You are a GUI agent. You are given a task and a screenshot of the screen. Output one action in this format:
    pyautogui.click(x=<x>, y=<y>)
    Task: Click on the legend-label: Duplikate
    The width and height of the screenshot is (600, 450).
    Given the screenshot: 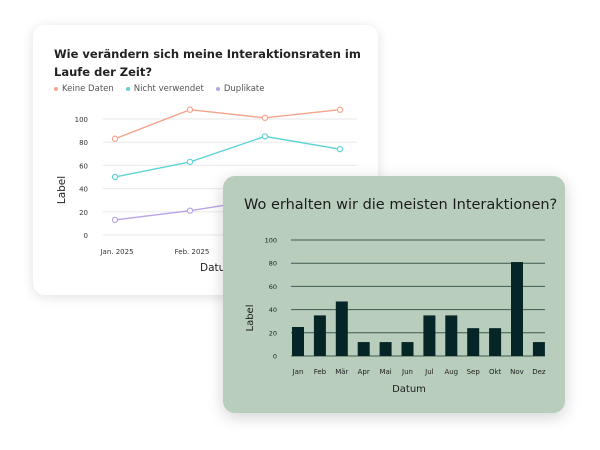 What is the action you would take?
    pyautogui.click(x=244, y=89)
    